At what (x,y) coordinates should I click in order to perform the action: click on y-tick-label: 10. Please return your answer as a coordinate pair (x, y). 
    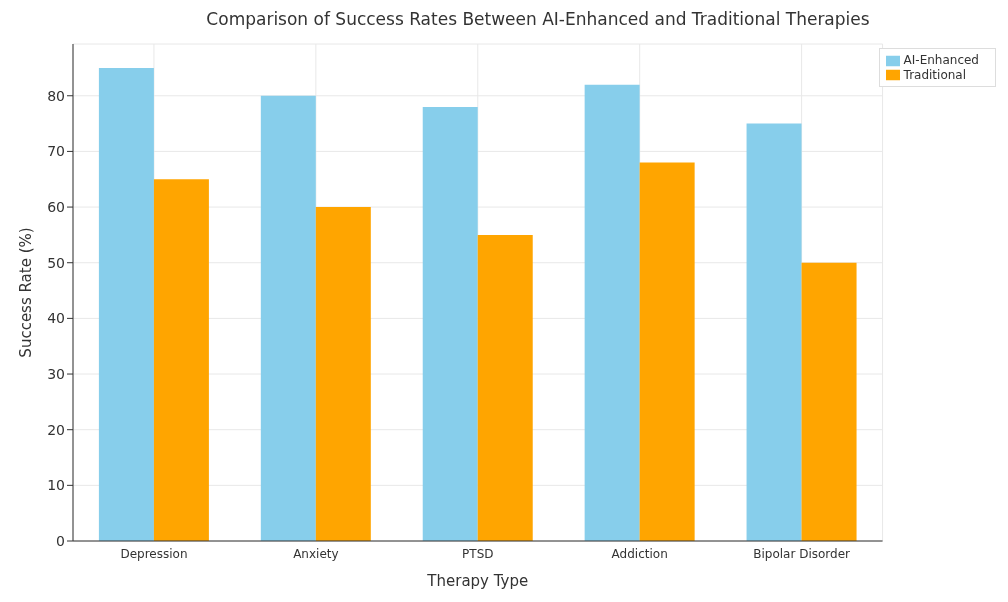
    Looking at the image, I should click on (56, 485).